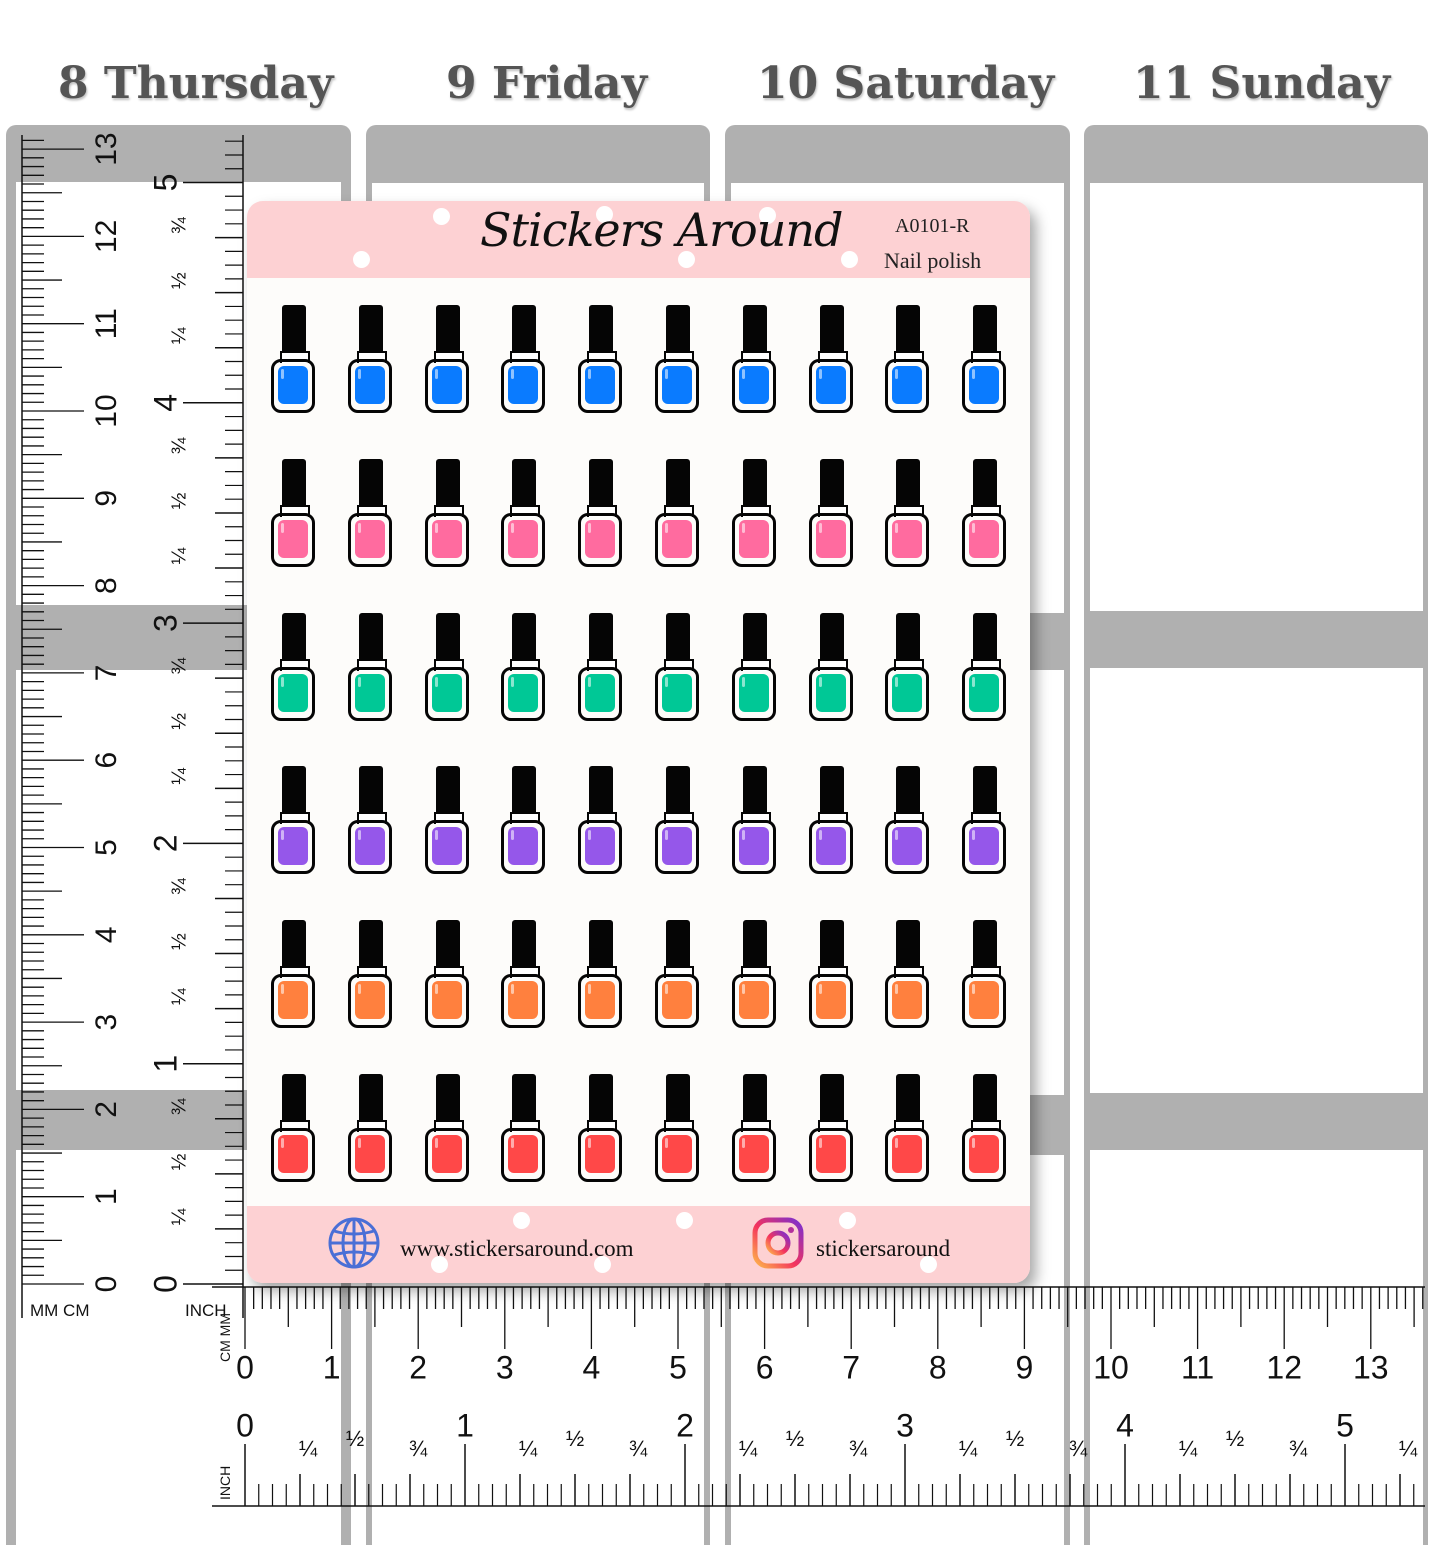 Image resolution: width=1445 pixels, height=1545 pixels. I want to click on globe-icon, so click(354, 1243).